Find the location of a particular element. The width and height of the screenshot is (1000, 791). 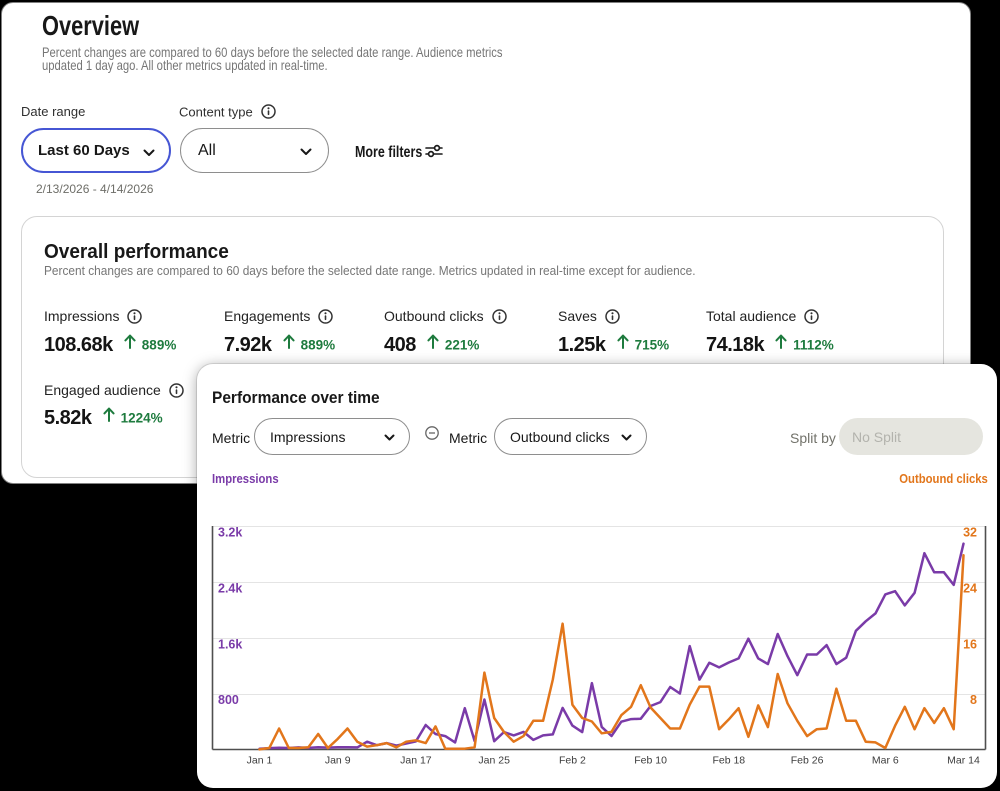

svg-text: 24 is located at coordinates (970, 588).